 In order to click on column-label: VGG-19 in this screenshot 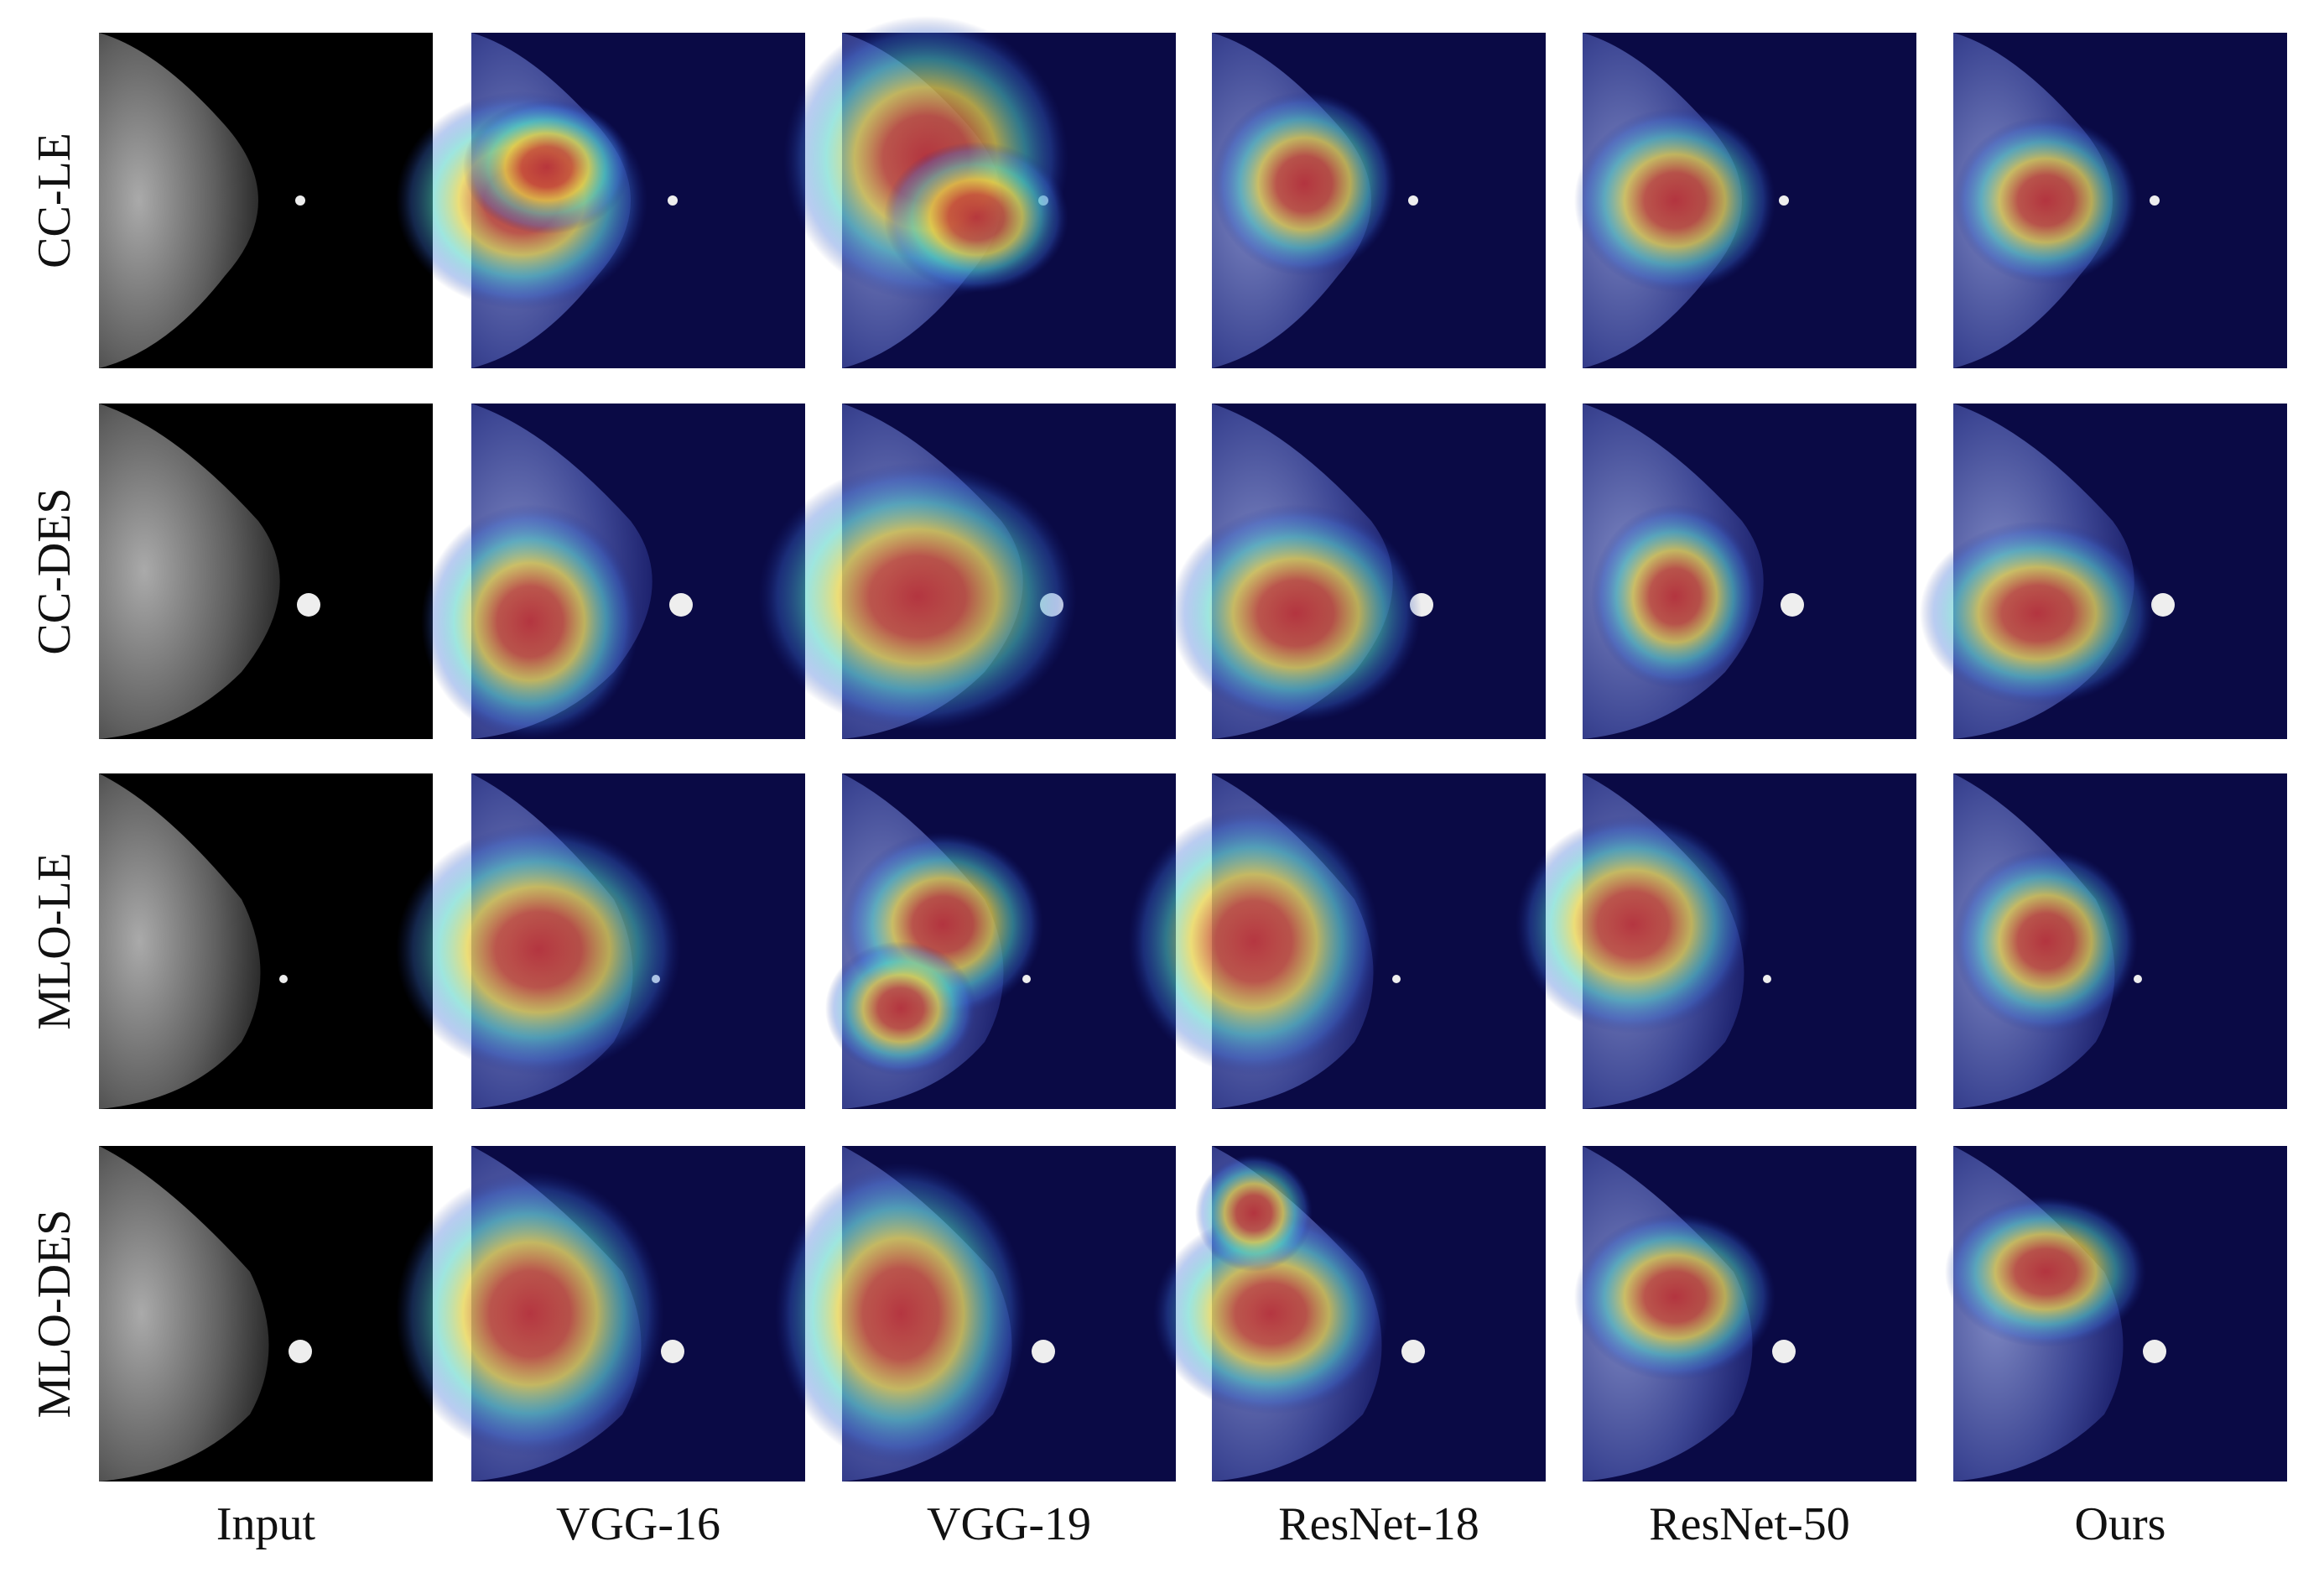, I will do `click(1009, 1524)`.